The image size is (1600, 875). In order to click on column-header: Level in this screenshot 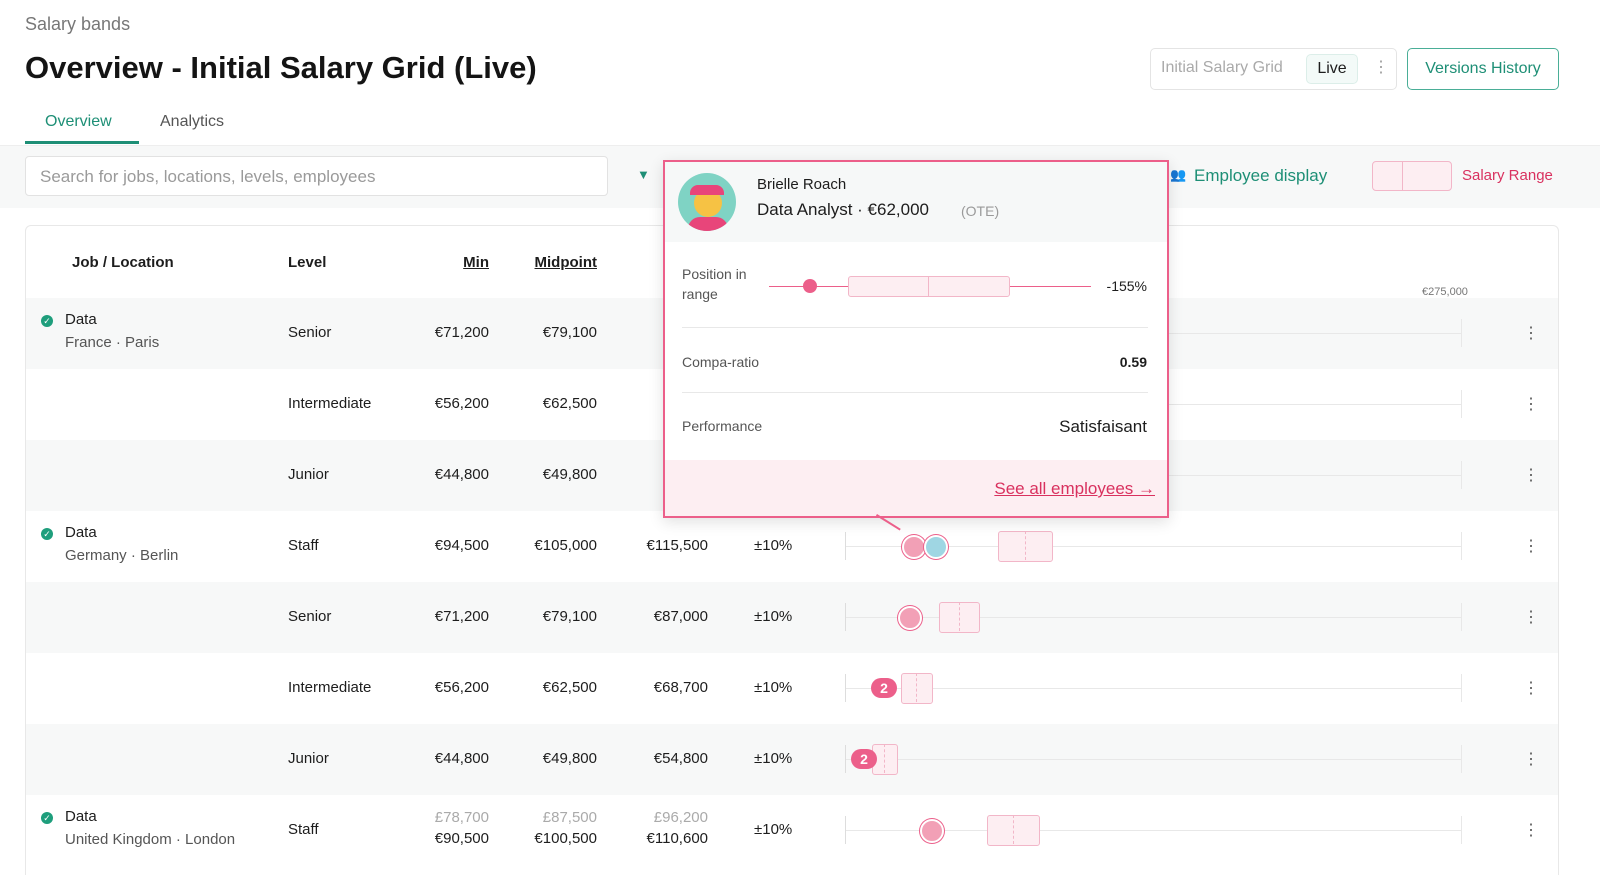, I will do `click(307, 262)`.